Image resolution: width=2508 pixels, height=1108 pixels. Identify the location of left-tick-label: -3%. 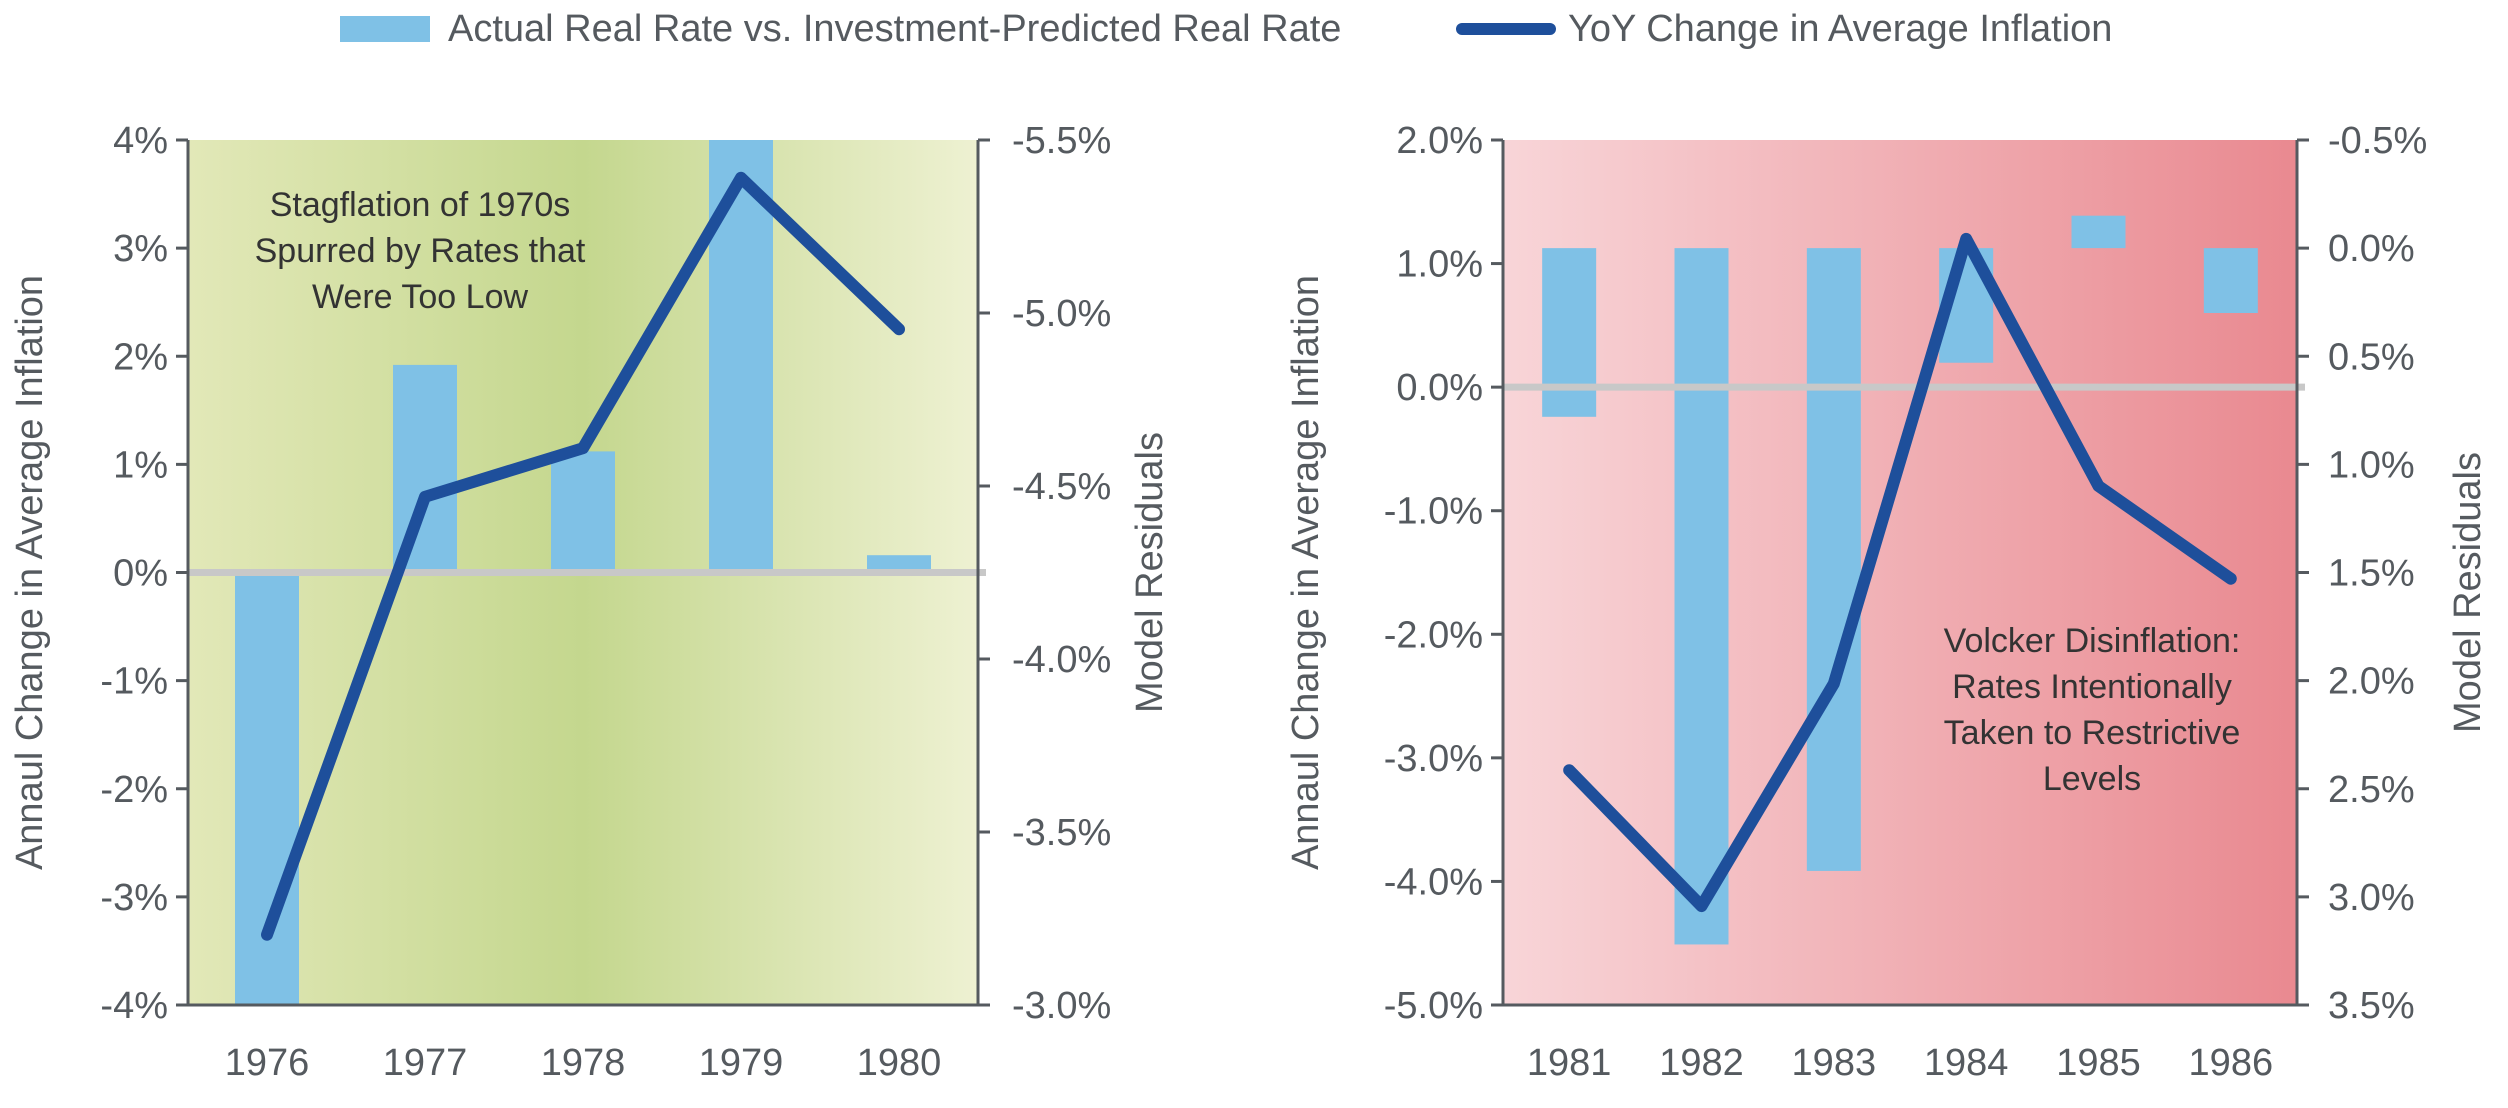
(134, 898).